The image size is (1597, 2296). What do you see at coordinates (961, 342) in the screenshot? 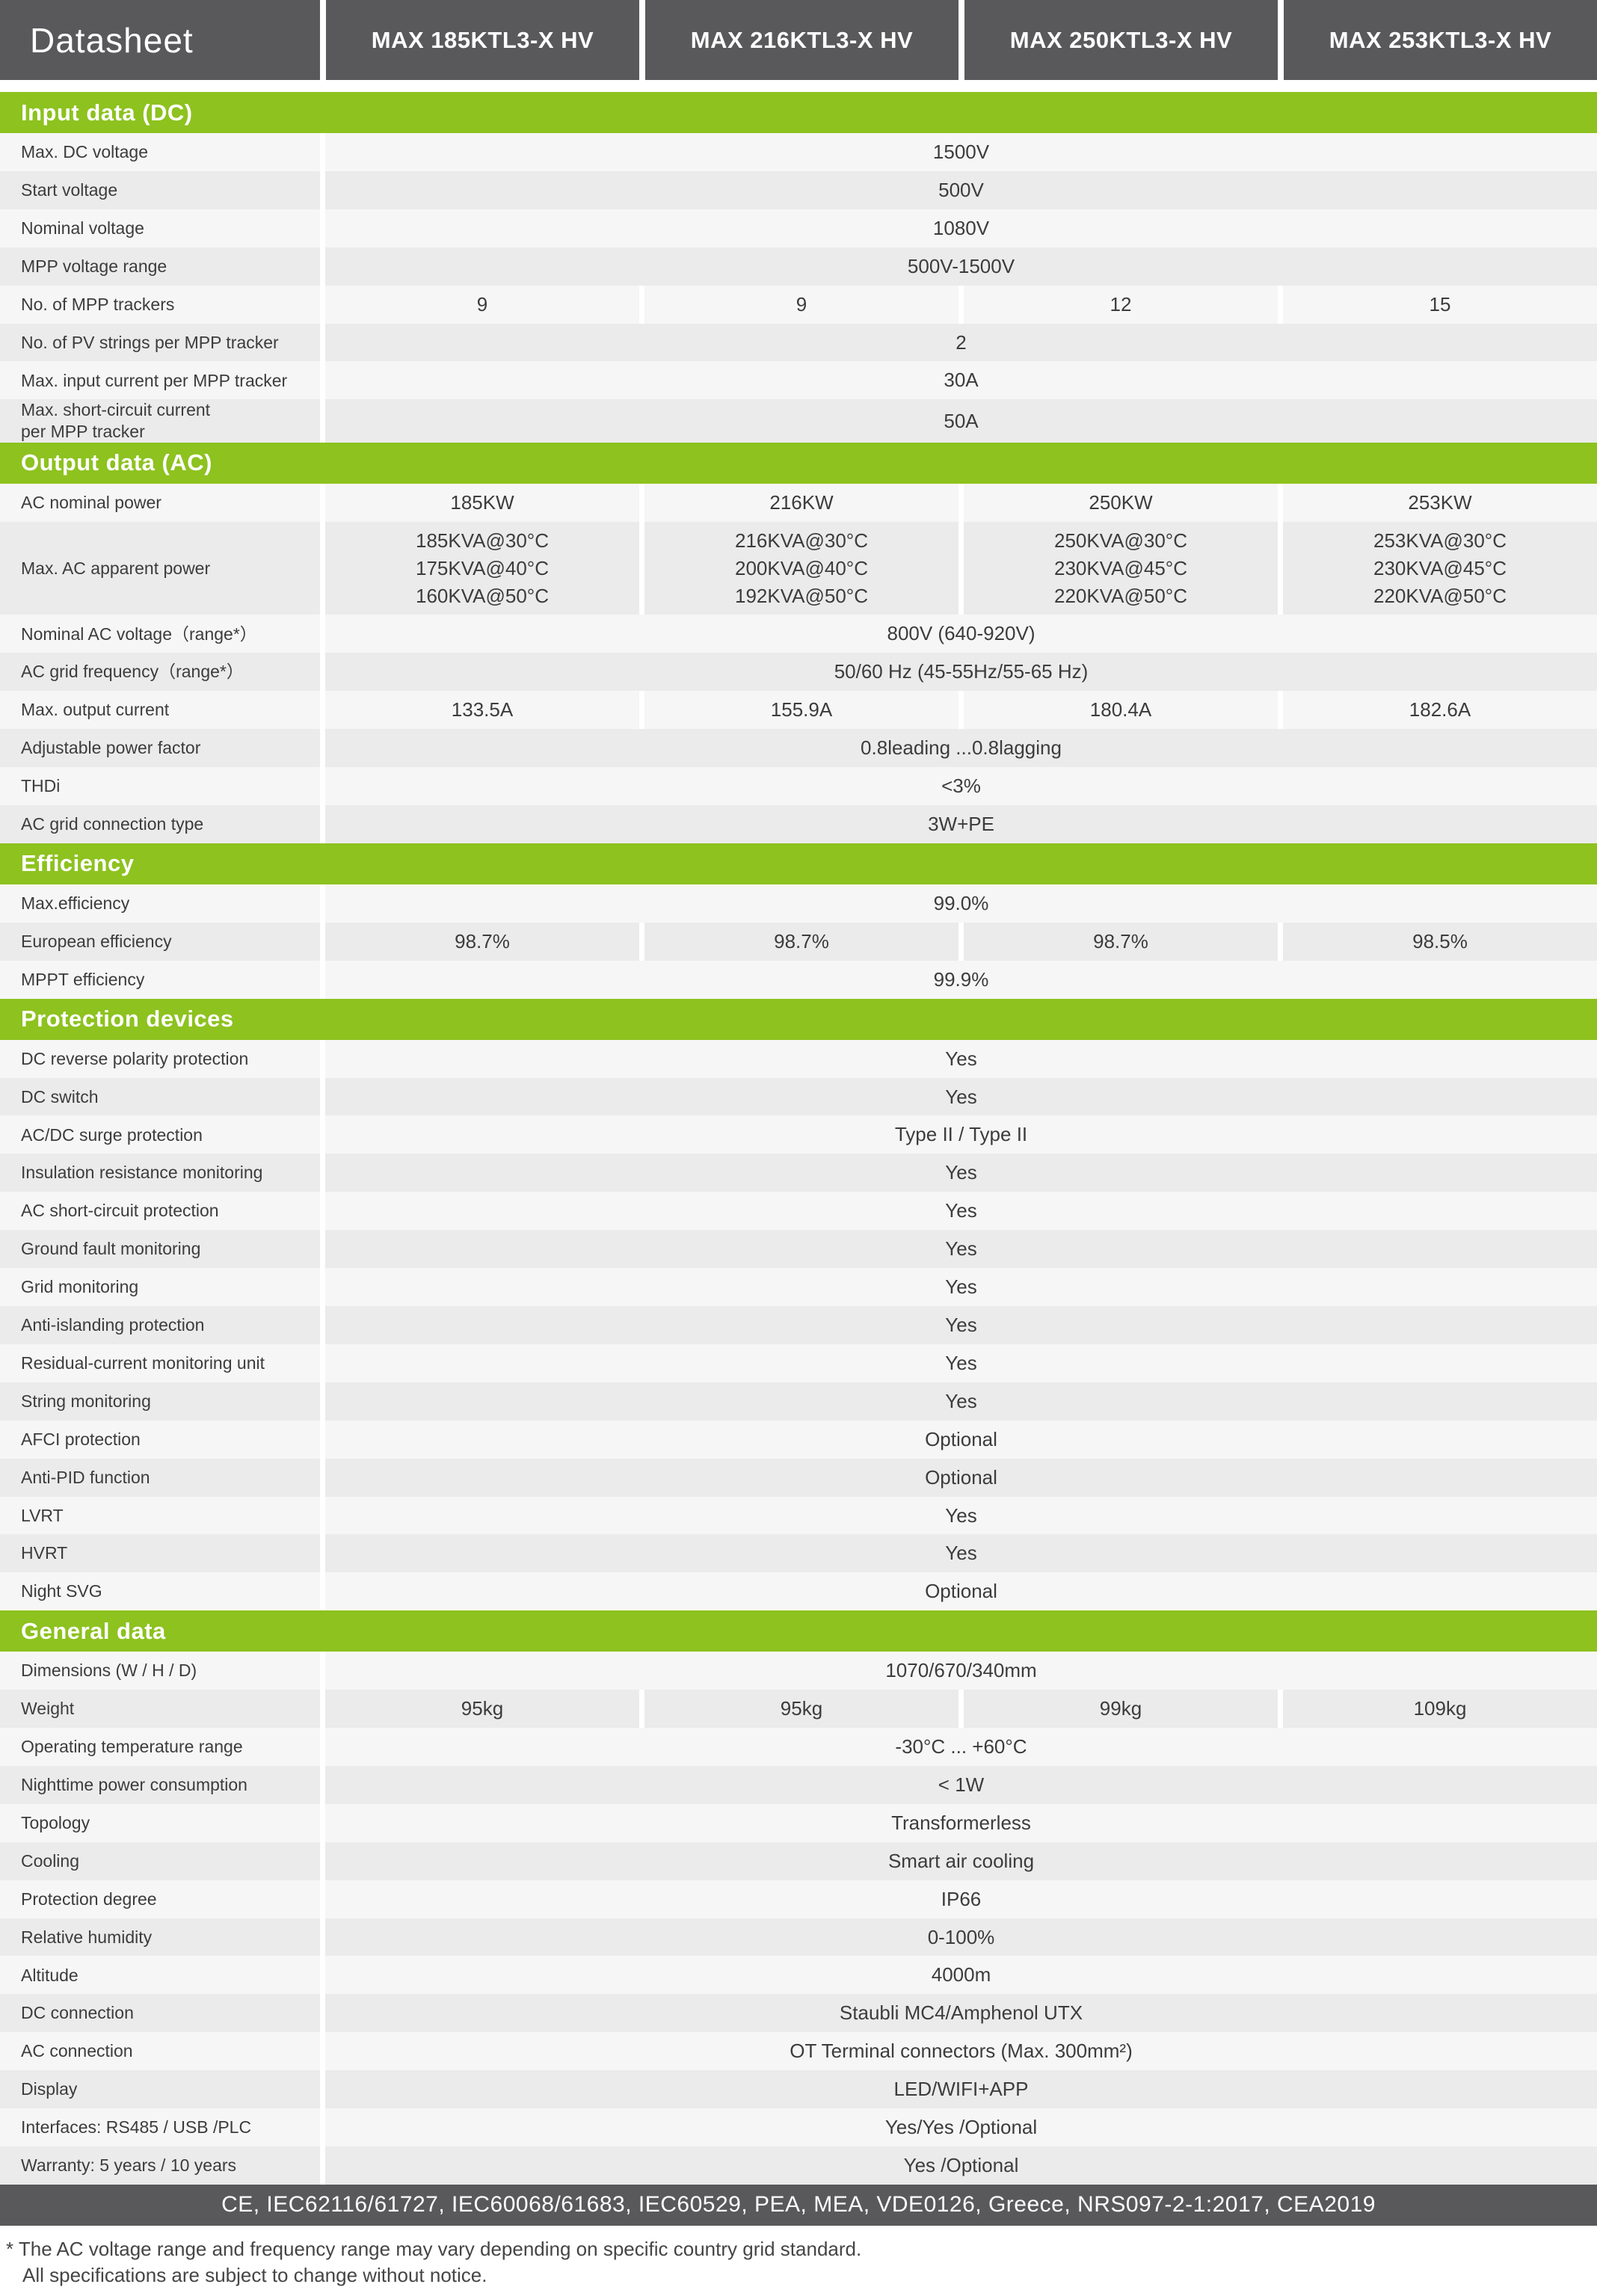
I see `row-values: 2` at bounding box center [961, 342].